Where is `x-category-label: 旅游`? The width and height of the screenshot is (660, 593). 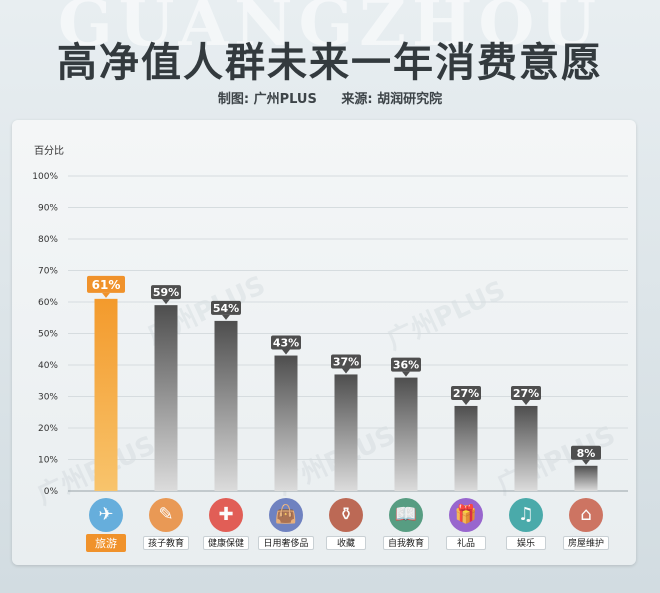
x-category-label: 旅游 is located at coordinates (106, 543).